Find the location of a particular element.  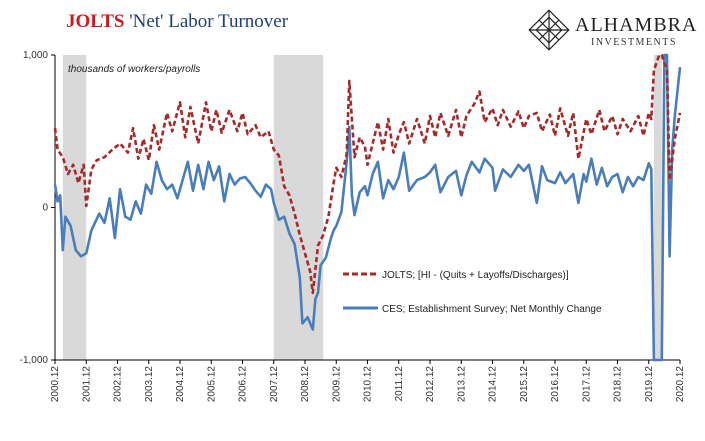

x-tick-label-10: 2010.12 is located at coordinates (368, 384).